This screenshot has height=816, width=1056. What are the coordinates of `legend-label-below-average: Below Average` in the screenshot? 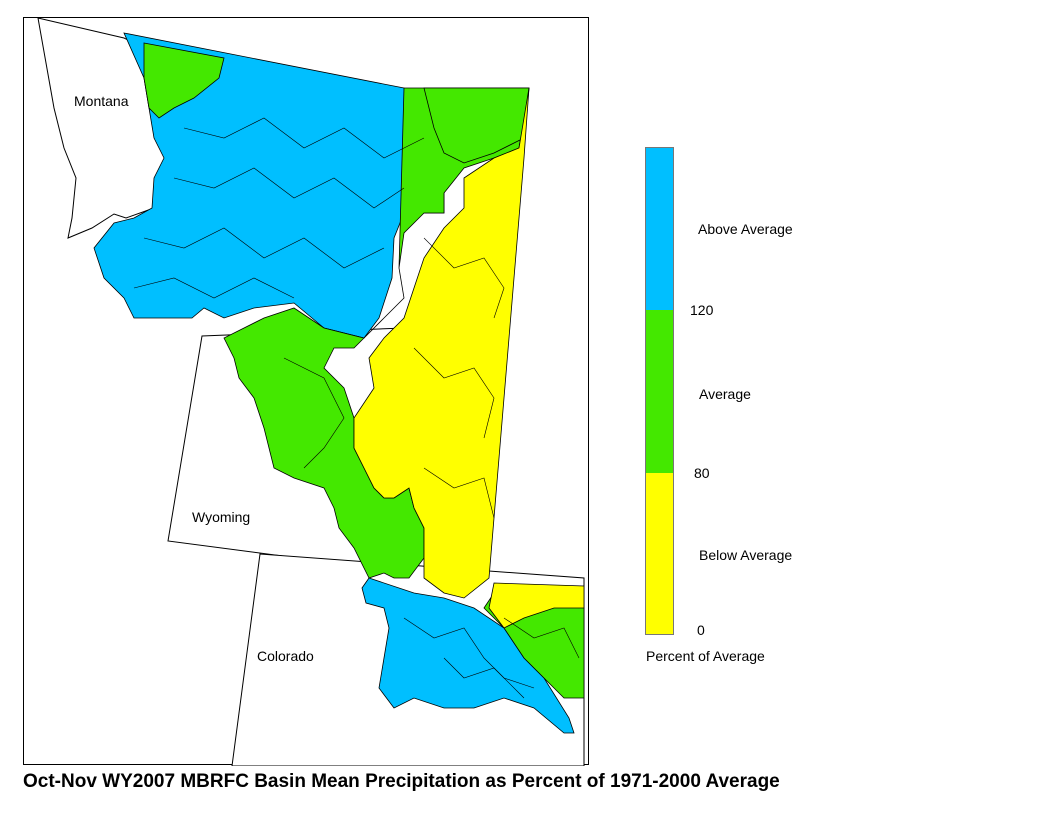 It's located at (746, 555).